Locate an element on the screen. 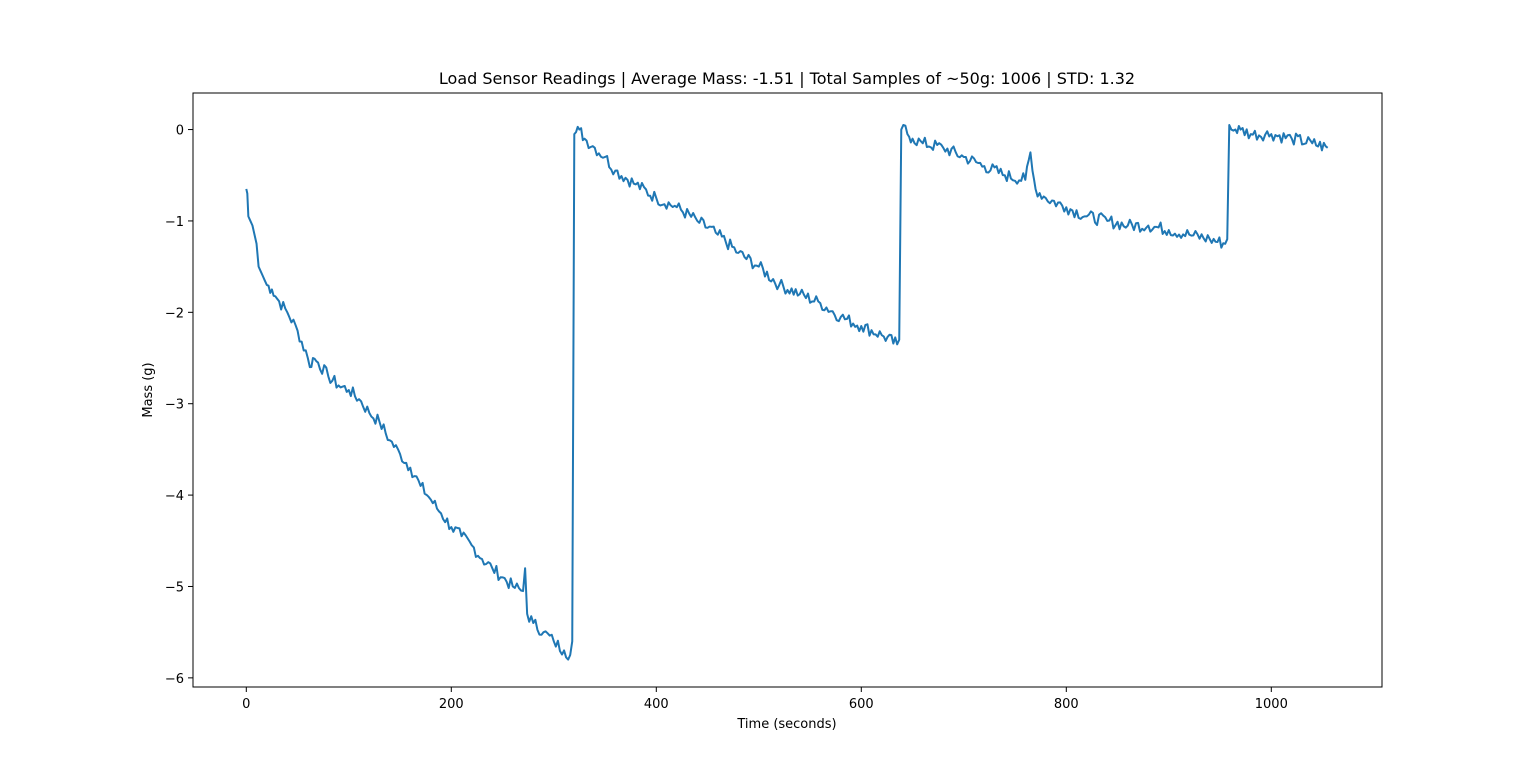 Image resolution: width=1536 pixels, height=772 pixels. x-tick-label: 0 is located at coordinates (246, 704).